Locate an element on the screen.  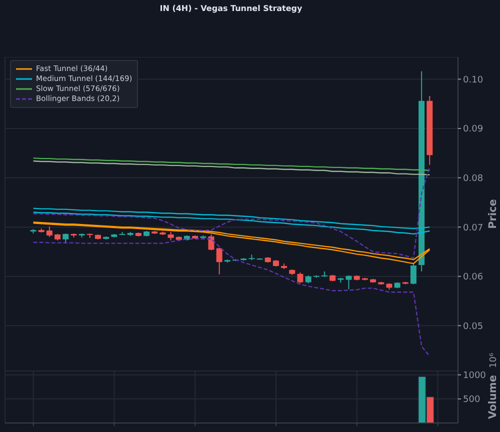
y-tick-label: 0.09 is located at coordinates (473, 129).